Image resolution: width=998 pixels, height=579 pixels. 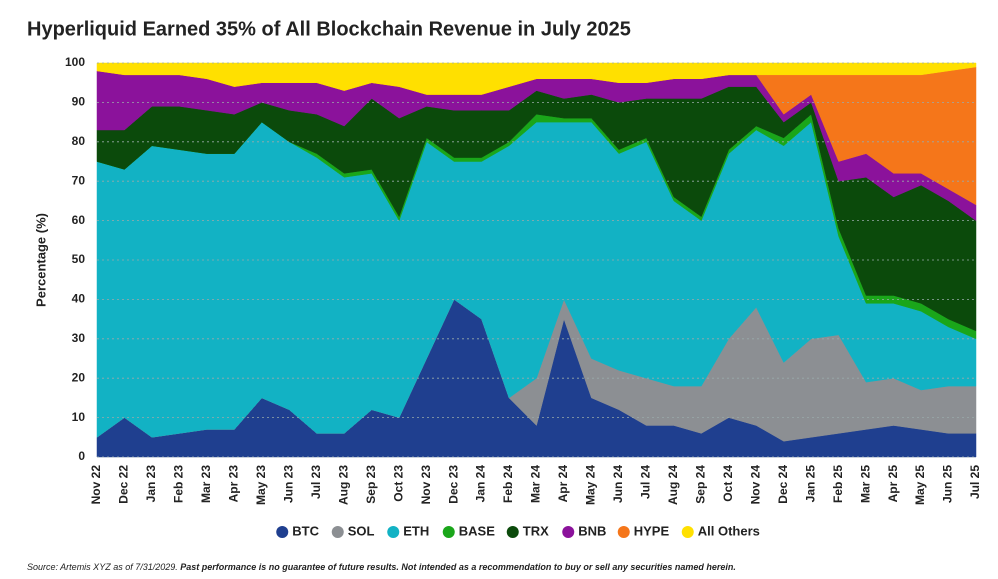 What do you see at coordinates (288, 484) in the screenshot?
I see `x-tick-label: Jun 23` at bounding box center [288, 484].